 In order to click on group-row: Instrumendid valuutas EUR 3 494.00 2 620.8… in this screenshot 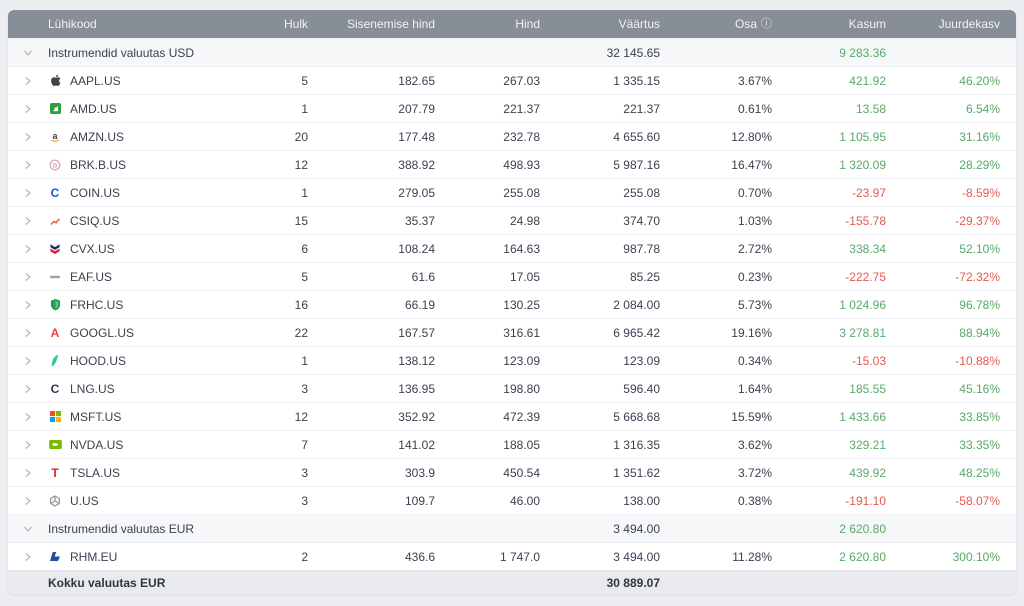, I will do `click(512, 528)`.